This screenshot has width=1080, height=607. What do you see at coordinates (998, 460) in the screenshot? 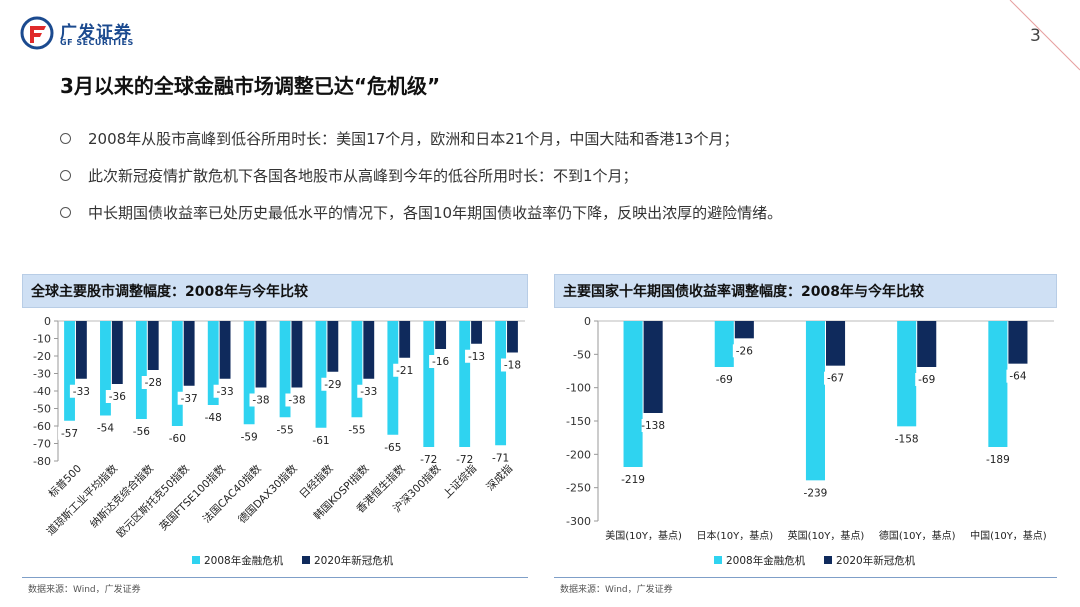
I see `data-label: -189` at bounding box center [998, 460].